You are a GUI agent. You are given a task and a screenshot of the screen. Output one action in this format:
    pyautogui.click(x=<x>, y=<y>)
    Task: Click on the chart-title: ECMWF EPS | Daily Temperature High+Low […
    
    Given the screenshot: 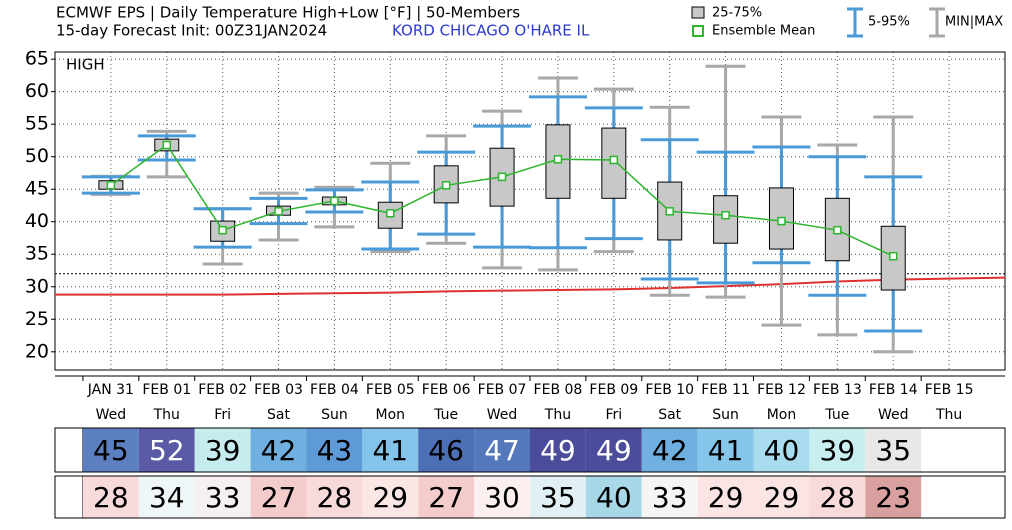 What is the action you would take?
    pyautogui.click(x=288, y=13)
    